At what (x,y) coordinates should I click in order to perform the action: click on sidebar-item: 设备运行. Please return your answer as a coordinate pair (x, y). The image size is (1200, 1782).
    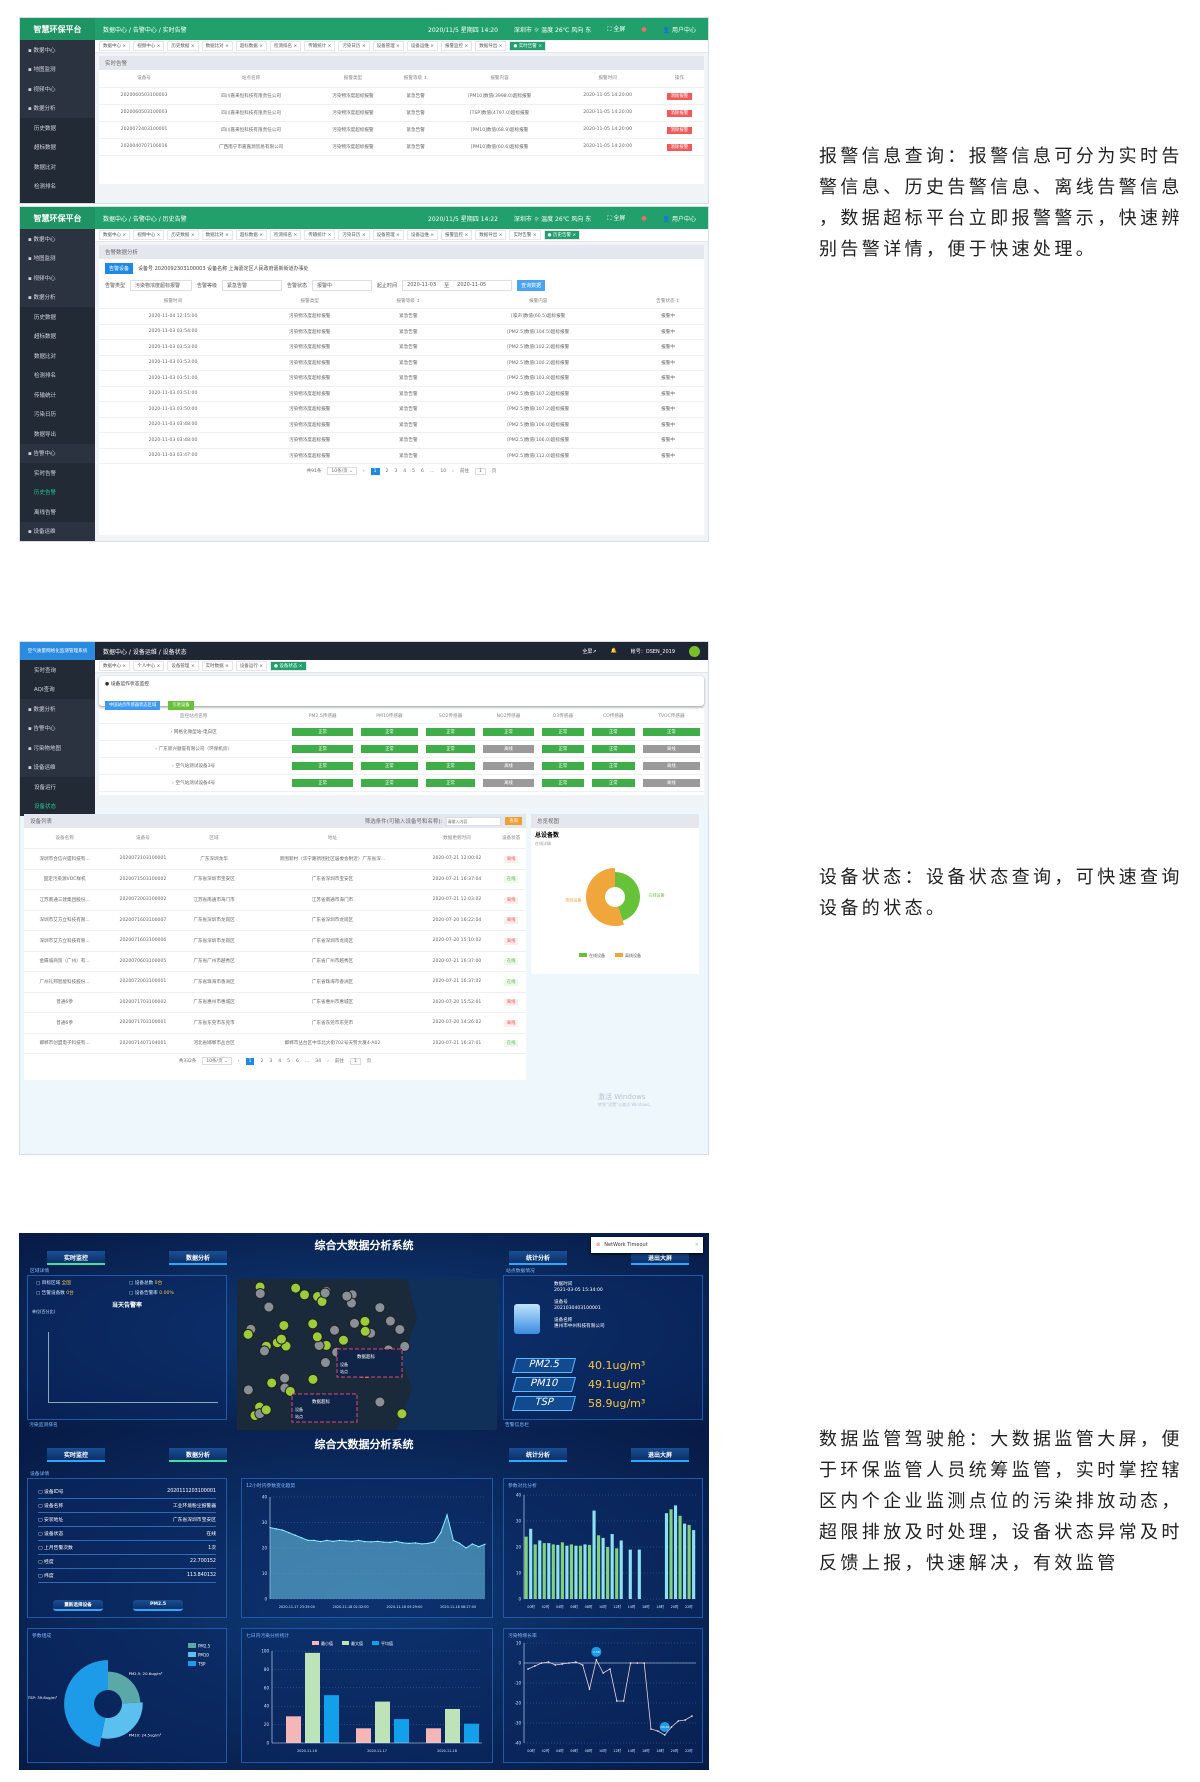
    Looking at the image, I should click on (57, 787).